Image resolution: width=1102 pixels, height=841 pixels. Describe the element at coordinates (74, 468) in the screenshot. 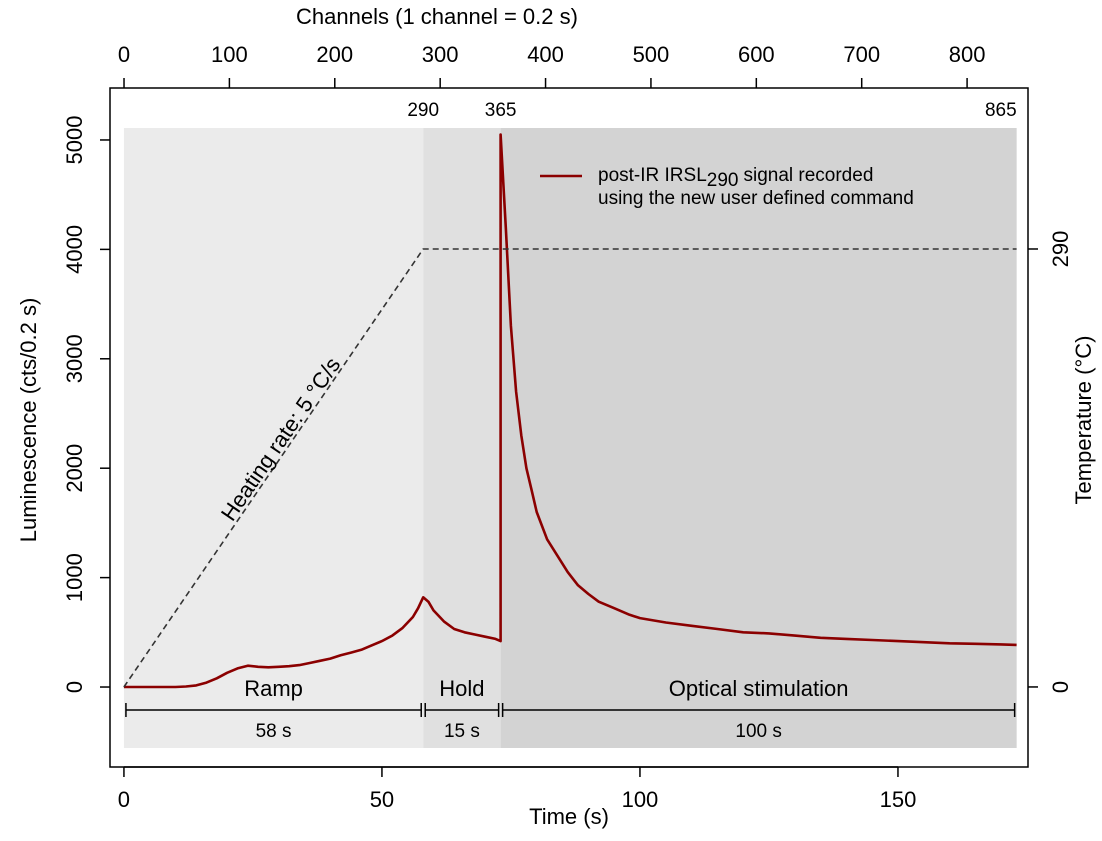

I see `y-tick-label: 2000` at that location.